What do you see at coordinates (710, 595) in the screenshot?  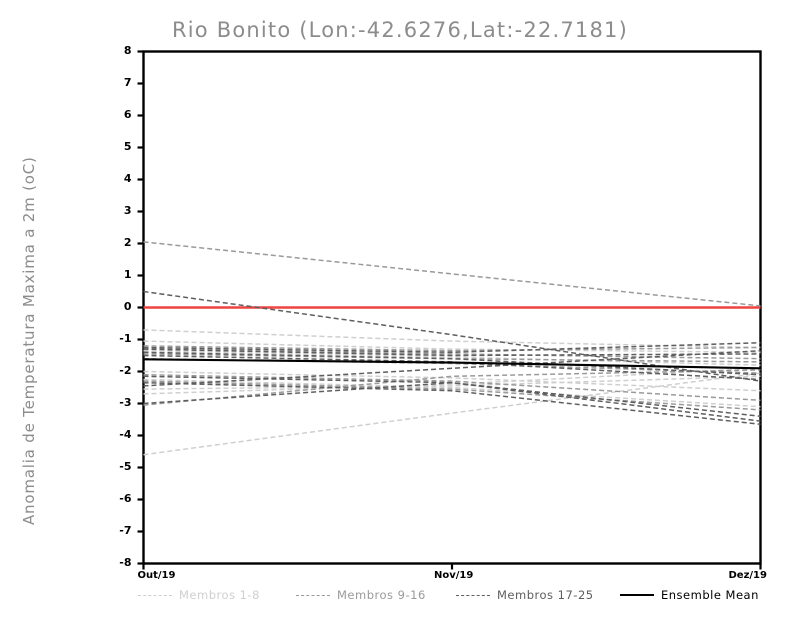 I see `legend-label: Ensemble Mean` at bounding box center [710, 595].